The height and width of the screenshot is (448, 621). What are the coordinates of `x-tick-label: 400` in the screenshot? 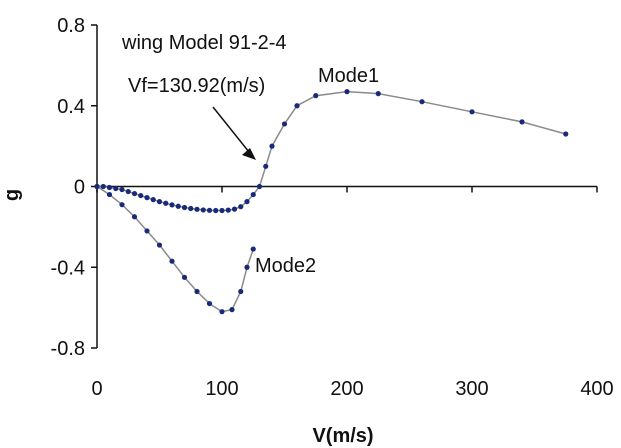 It's located at (596, 389).